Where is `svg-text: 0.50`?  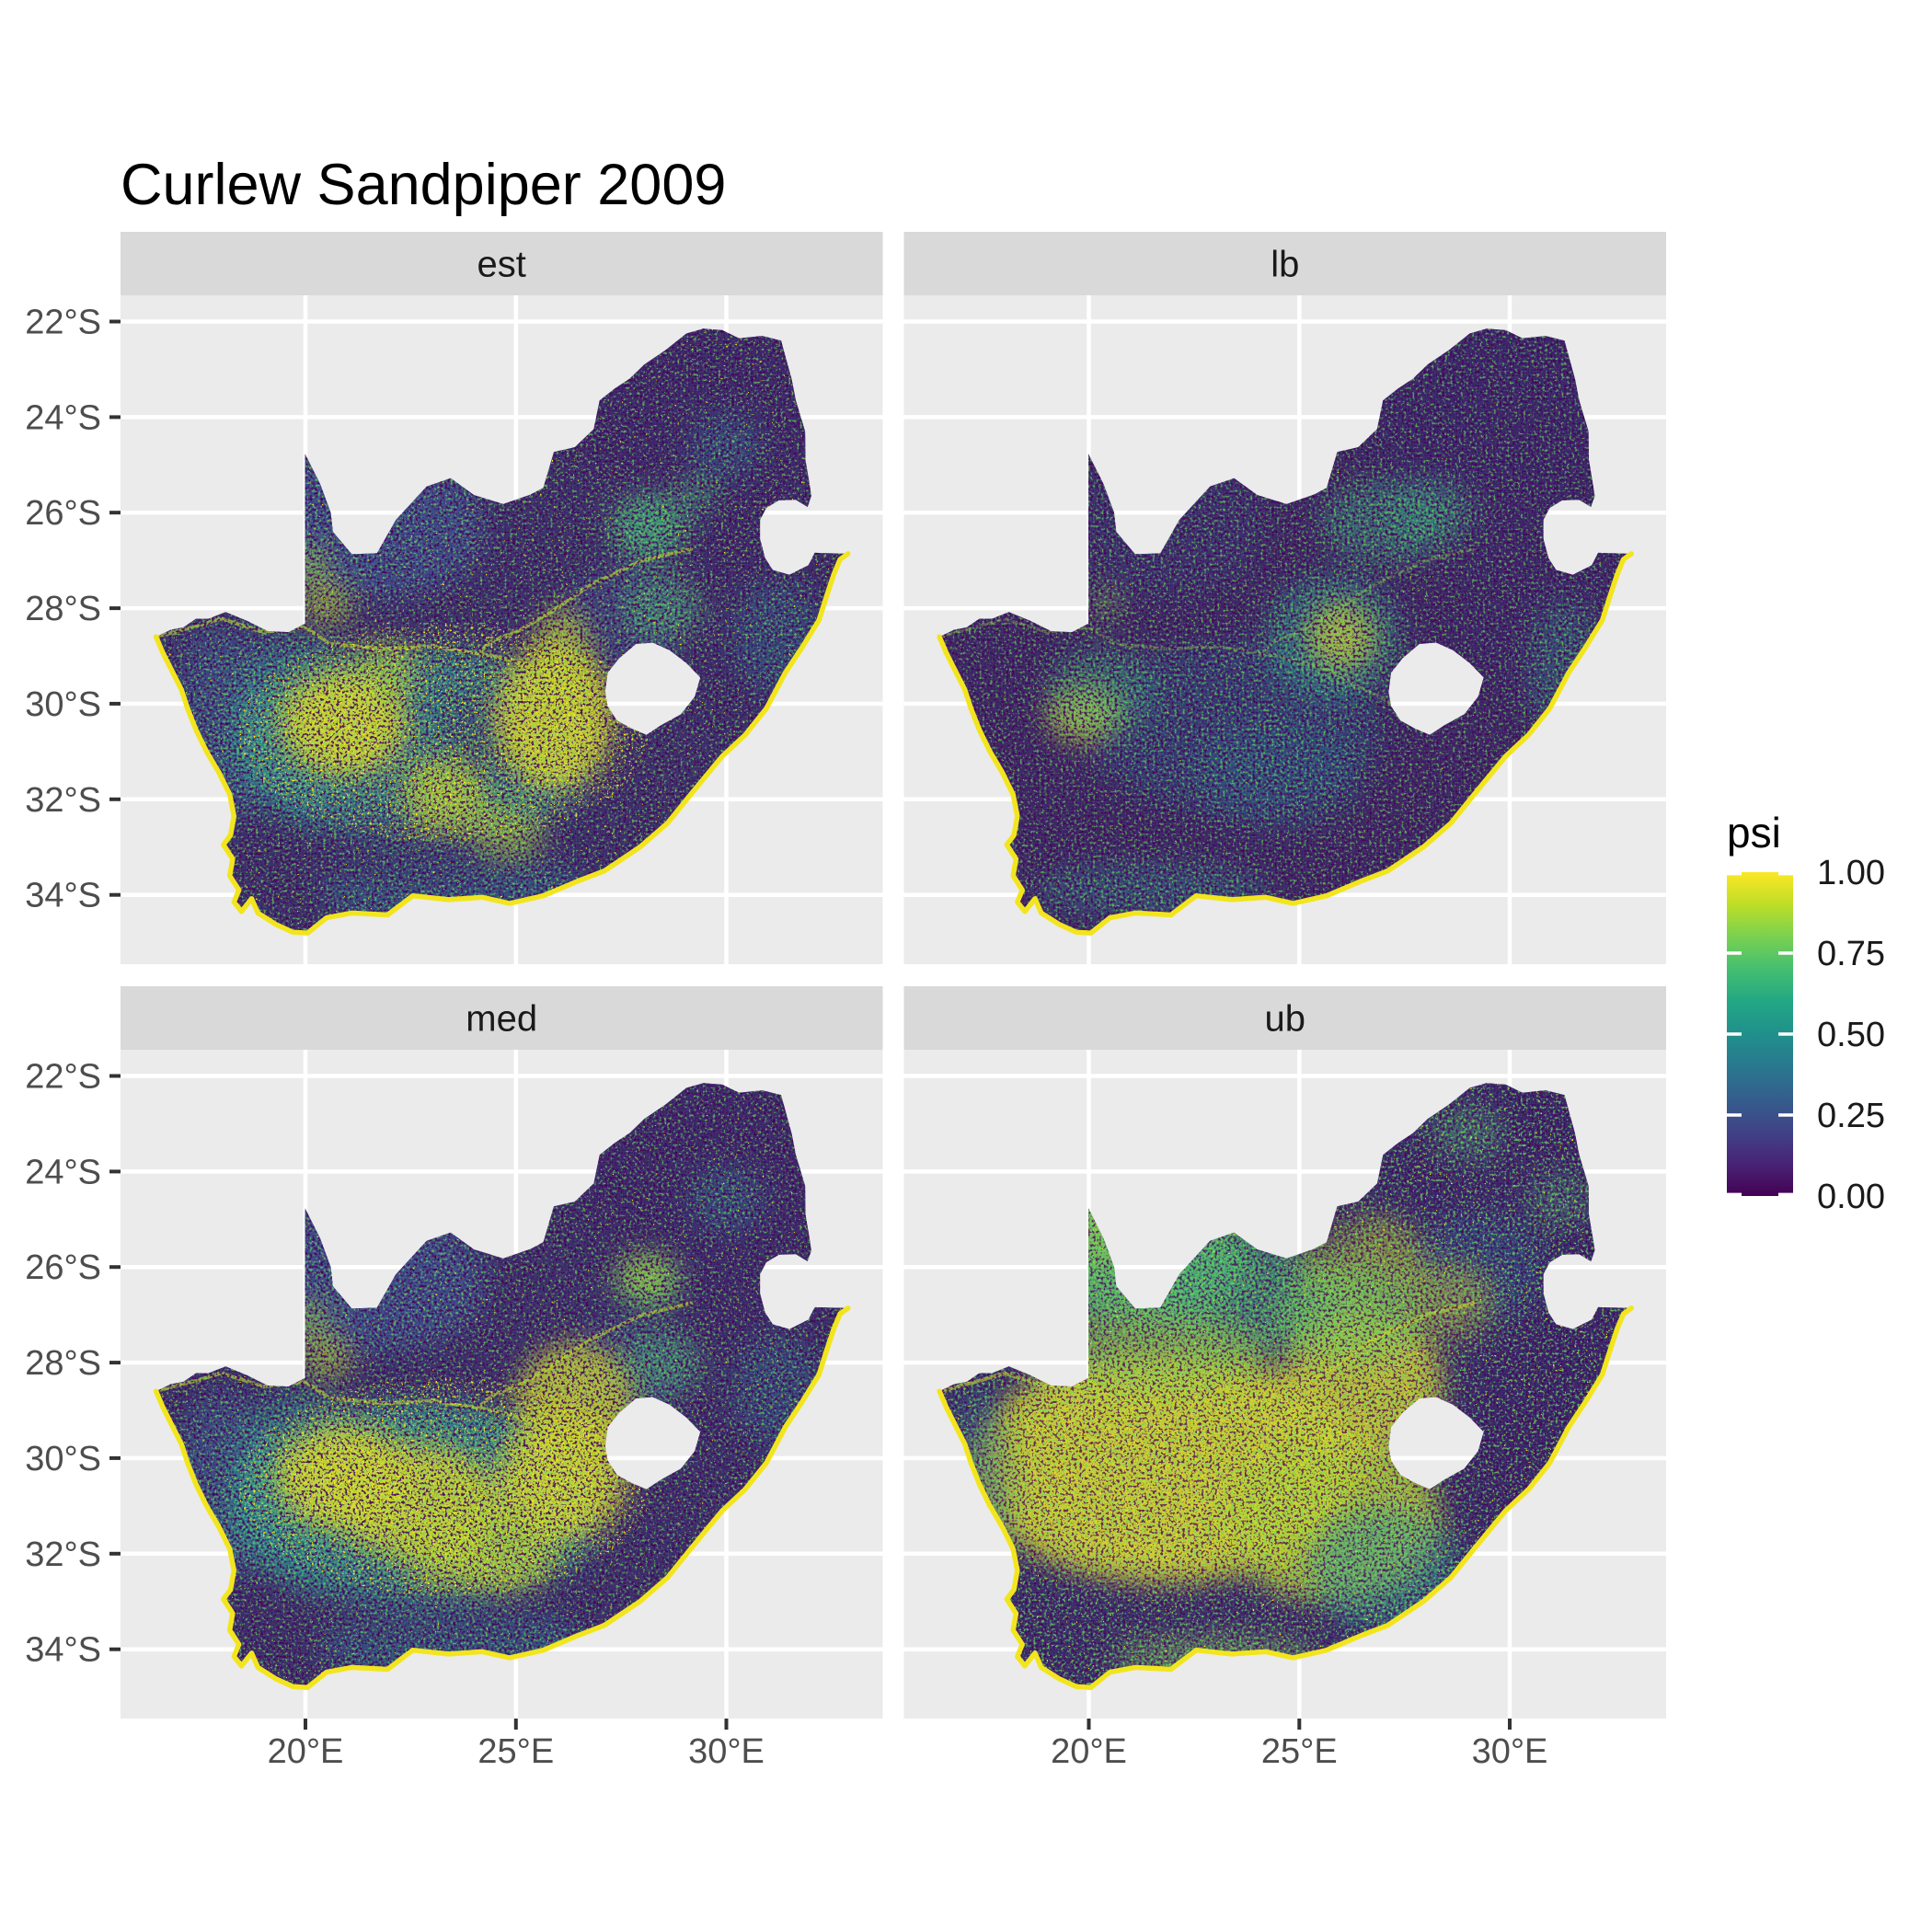 svg-text: 0.50 is located at coordinates (1851, 1035).